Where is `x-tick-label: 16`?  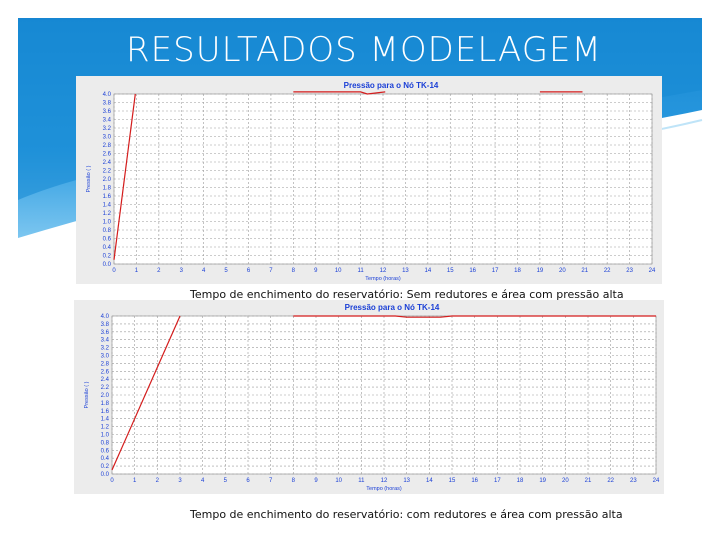
x-tick-label: 16 is located at coordinates (474, 481).